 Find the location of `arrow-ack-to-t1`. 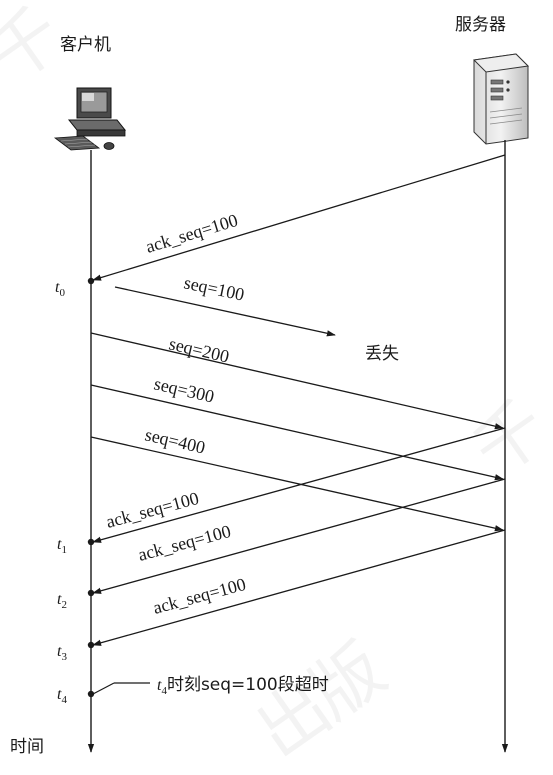

arrow-ack-to-t1 is located at coordinates (299, 485).